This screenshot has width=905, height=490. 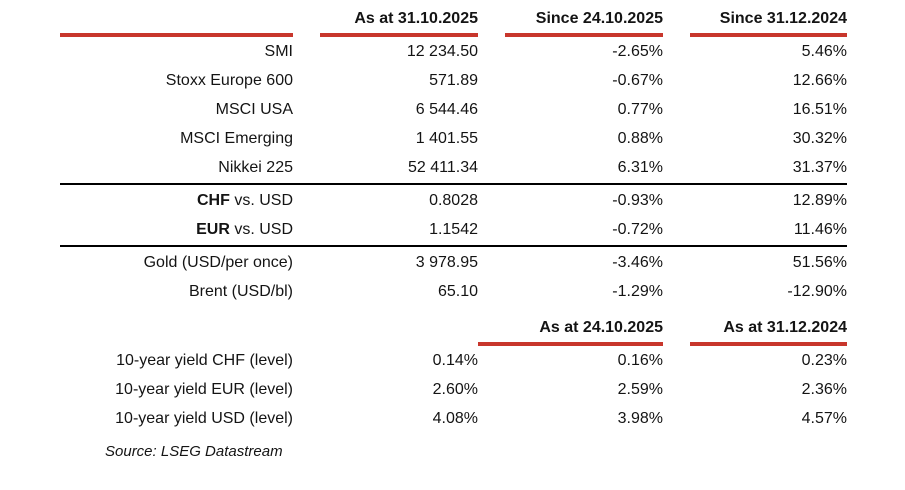 What do you see at coordinates (640, 167) in the screenshot?
I see `value-cell: 6.31%` at bounding box center [640, 167].